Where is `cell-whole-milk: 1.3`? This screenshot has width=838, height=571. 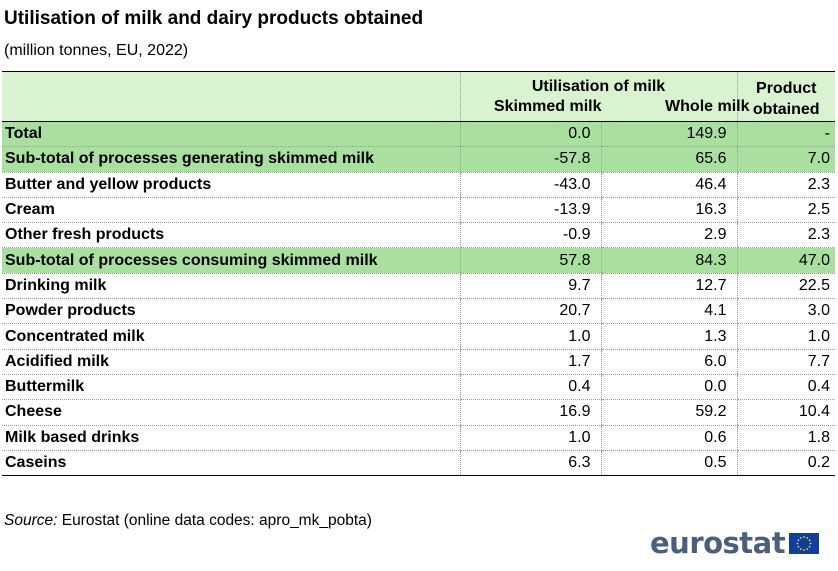 cell-whole-milk: 1.3 is located at coordinates (668, 336).